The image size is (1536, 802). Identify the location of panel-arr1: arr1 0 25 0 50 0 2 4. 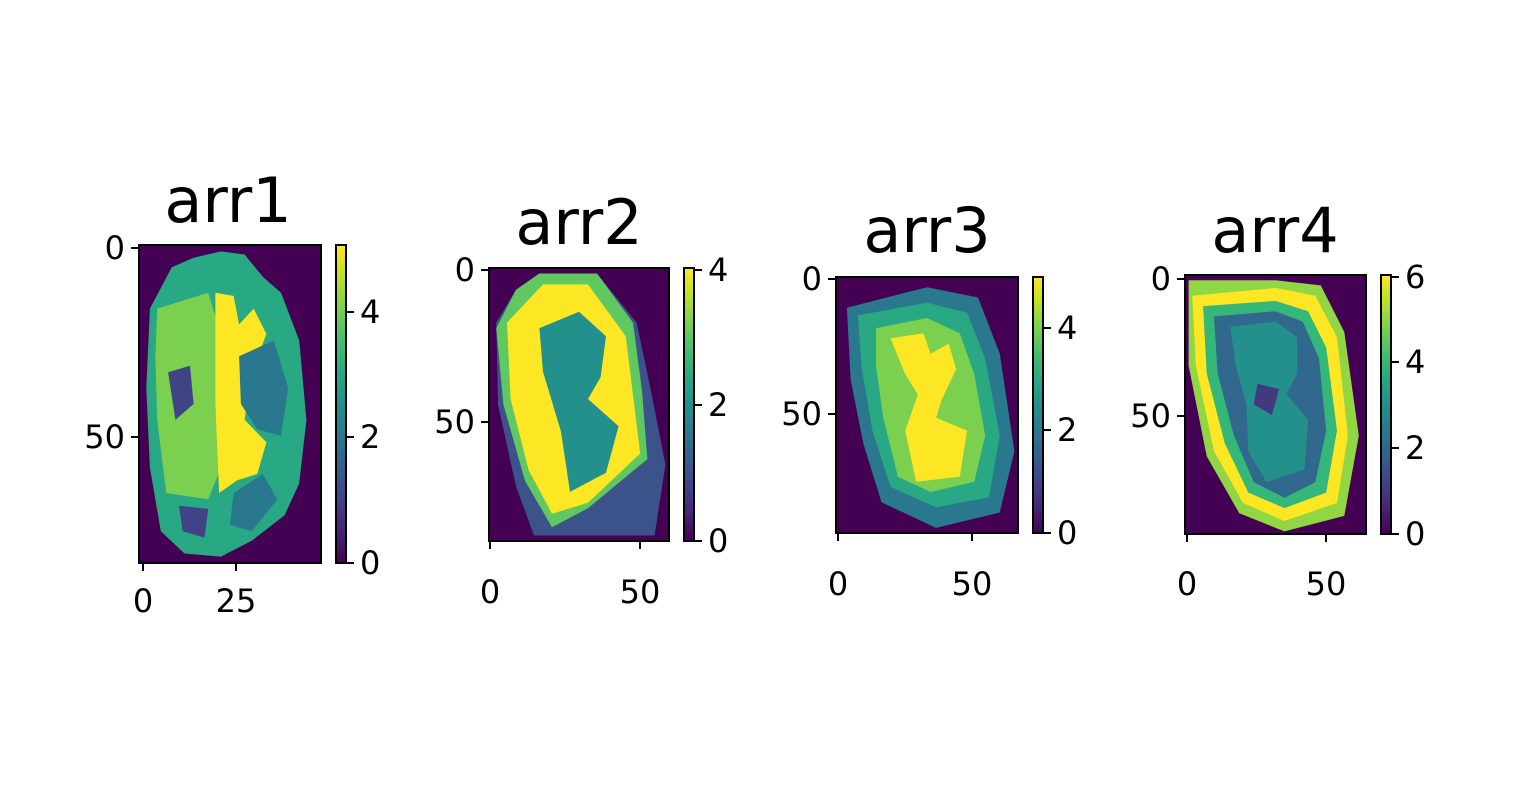
(232, 392).